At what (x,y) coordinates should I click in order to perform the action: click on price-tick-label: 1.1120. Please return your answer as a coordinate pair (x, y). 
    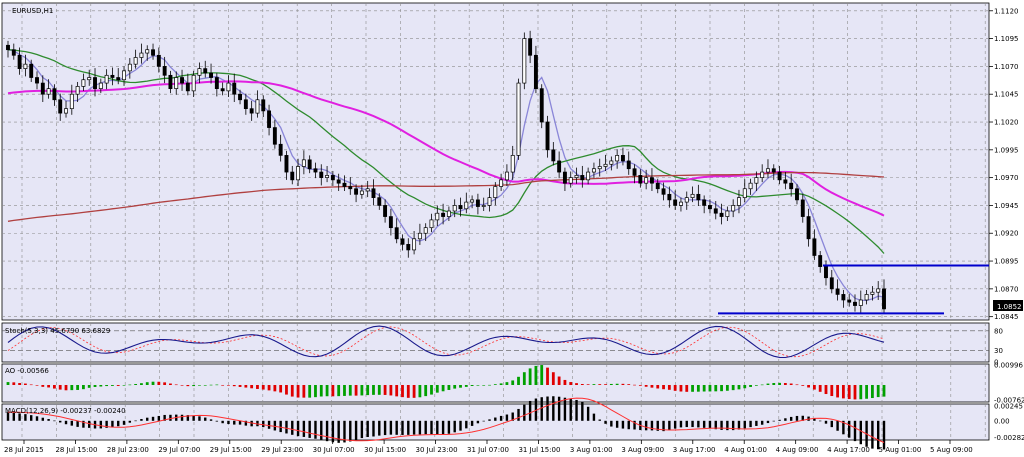
    Looking at the image, I should click on (1006, 11).